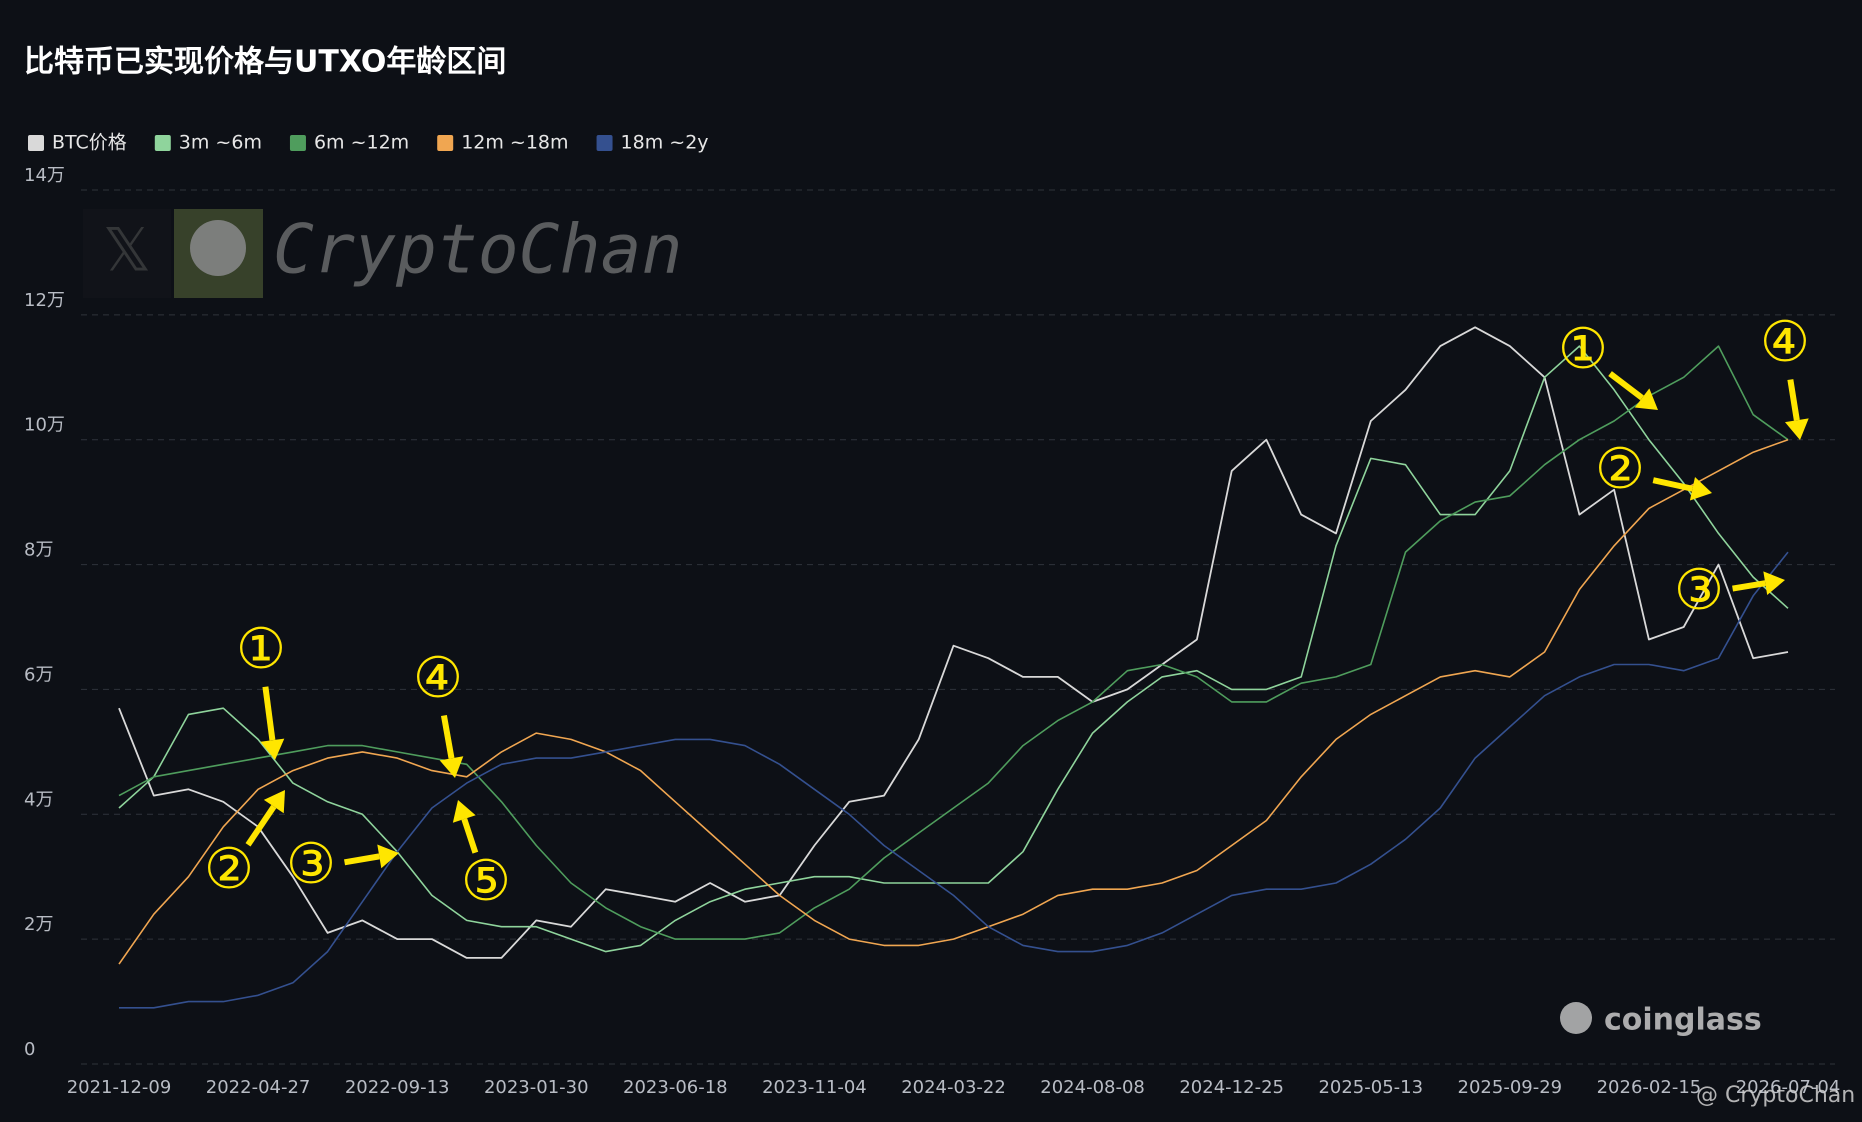 The image size is (1862, 1122). I want to click on x-tick-label: 2024-12-25, so click(1231, 1087).